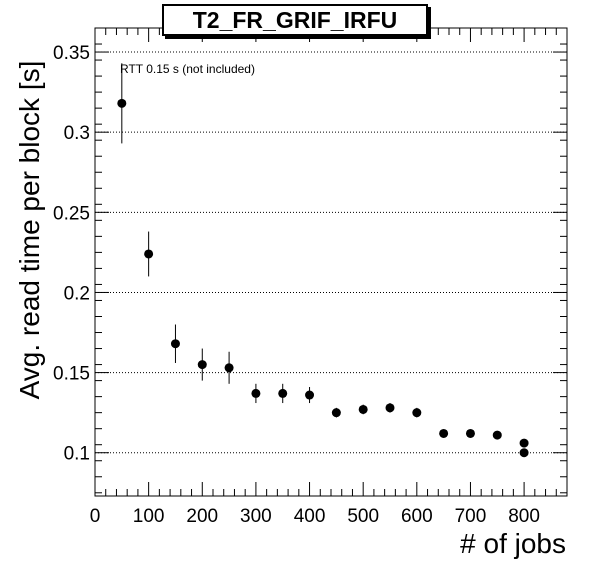 Image resolution: width=596 pixels, height=572 pixels. I want to click on x-tick-label: 500, so click(363, 516).